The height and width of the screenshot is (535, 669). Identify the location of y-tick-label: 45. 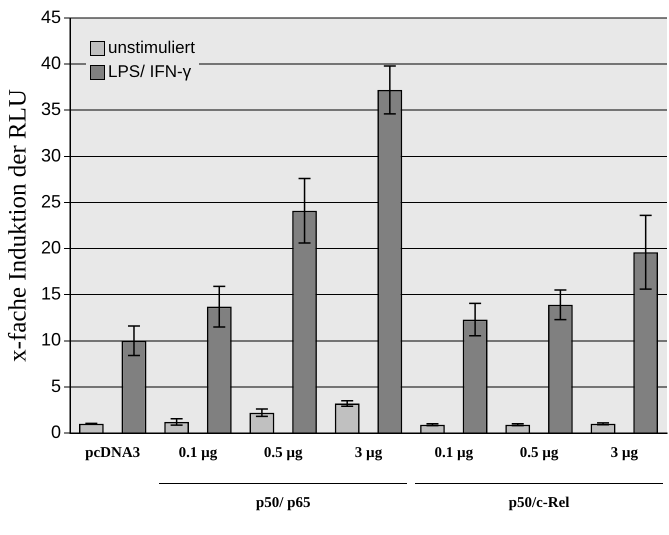
(51, 16).